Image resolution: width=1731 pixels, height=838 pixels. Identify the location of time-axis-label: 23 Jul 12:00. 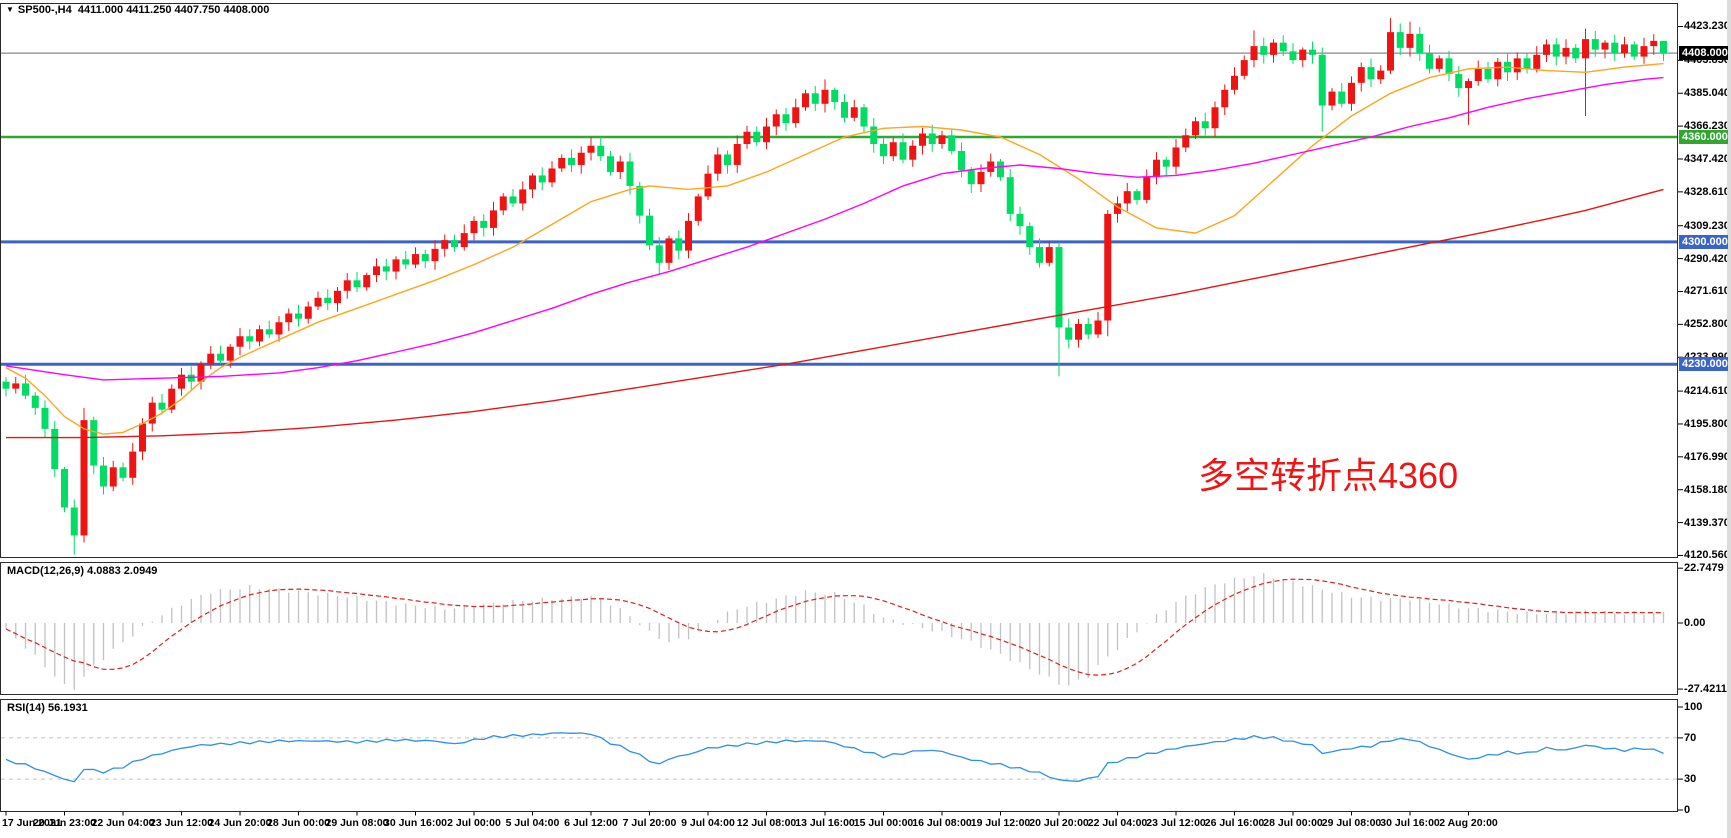
(1176, 823).